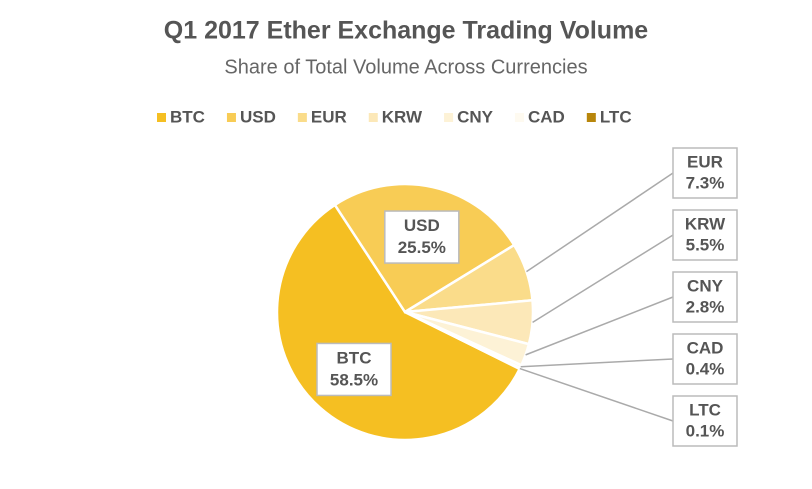 Image resolution: width=812 pixels, height=489 pixels. Describe the element at coordinates (546, 116) in the screenshot. I see `legend-label: CAD` at that location.